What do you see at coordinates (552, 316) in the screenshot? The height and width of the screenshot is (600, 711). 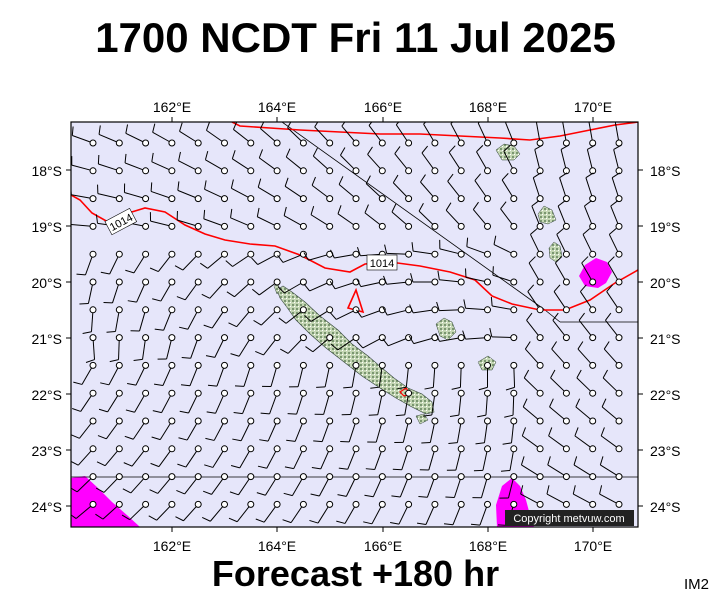 I see `boundary-line-east` at bounding box center [552, 316].